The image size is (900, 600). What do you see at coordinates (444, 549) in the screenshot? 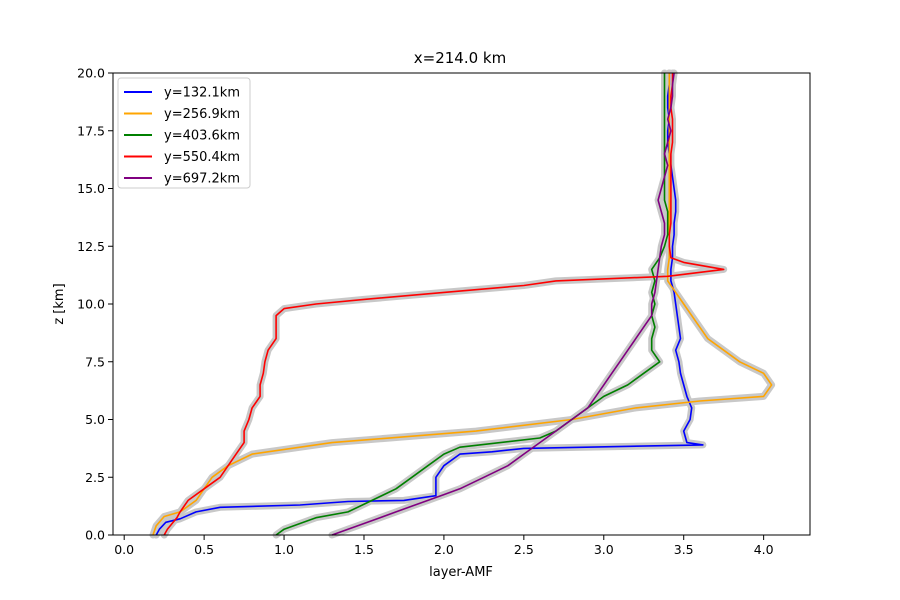
I see `x-tick-label: 2.0` at bounding box center [444, 549].